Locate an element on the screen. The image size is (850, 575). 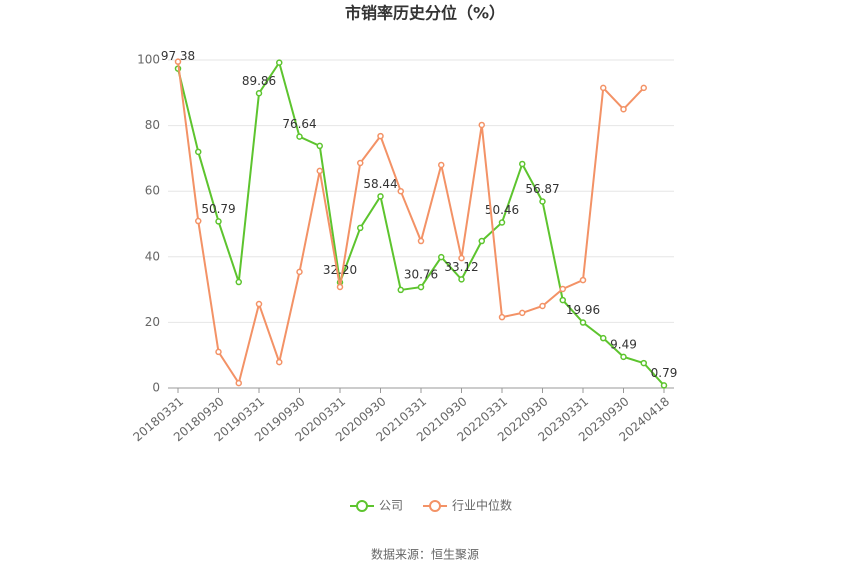
data-label: 58.44 is located at coordinates (380, 184).